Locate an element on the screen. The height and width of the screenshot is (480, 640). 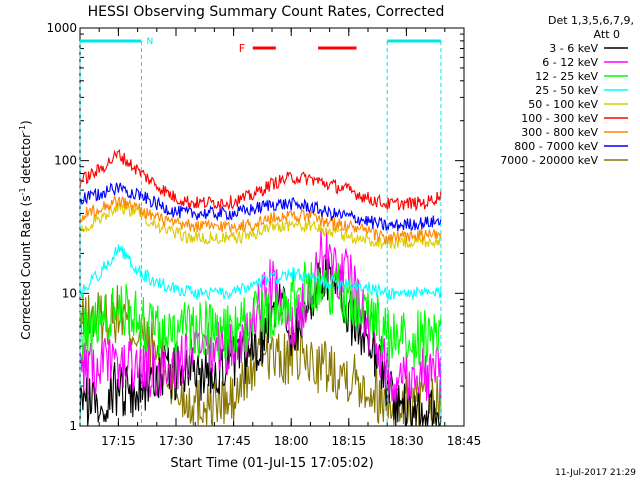
legend-entry-label: 50 - 100 keV is located at coordinates (563, 104).